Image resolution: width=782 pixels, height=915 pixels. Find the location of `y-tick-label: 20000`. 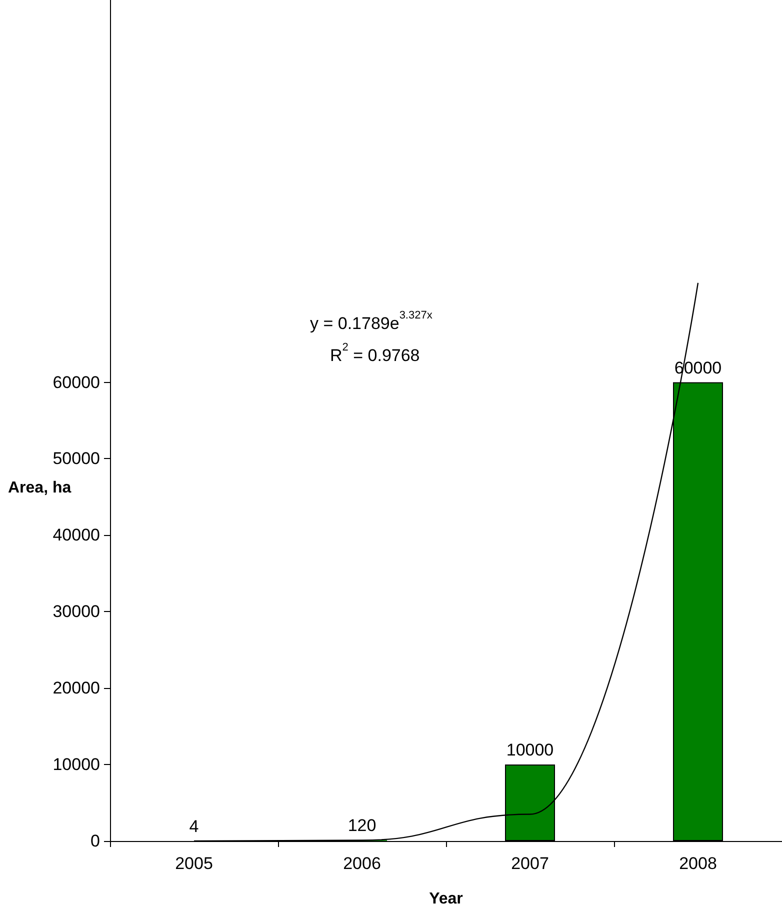

y-tick-label: 20000 is located at coordinates (76, 688).